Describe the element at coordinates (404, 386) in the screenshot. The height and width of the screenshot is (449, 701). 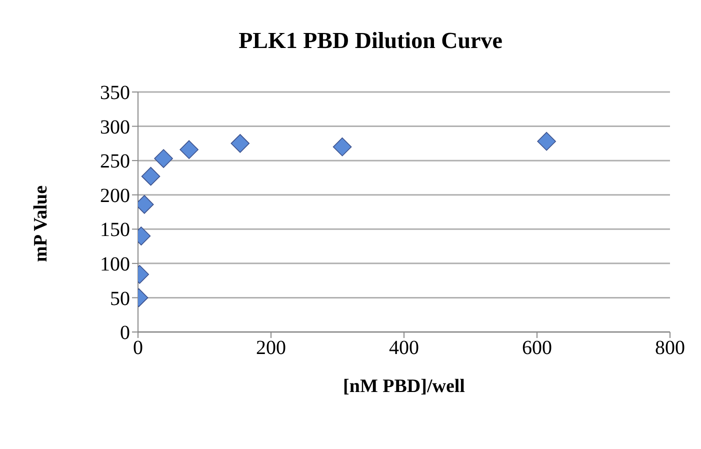
I see `x-axis-title: [nM PBD]/well` at that location.